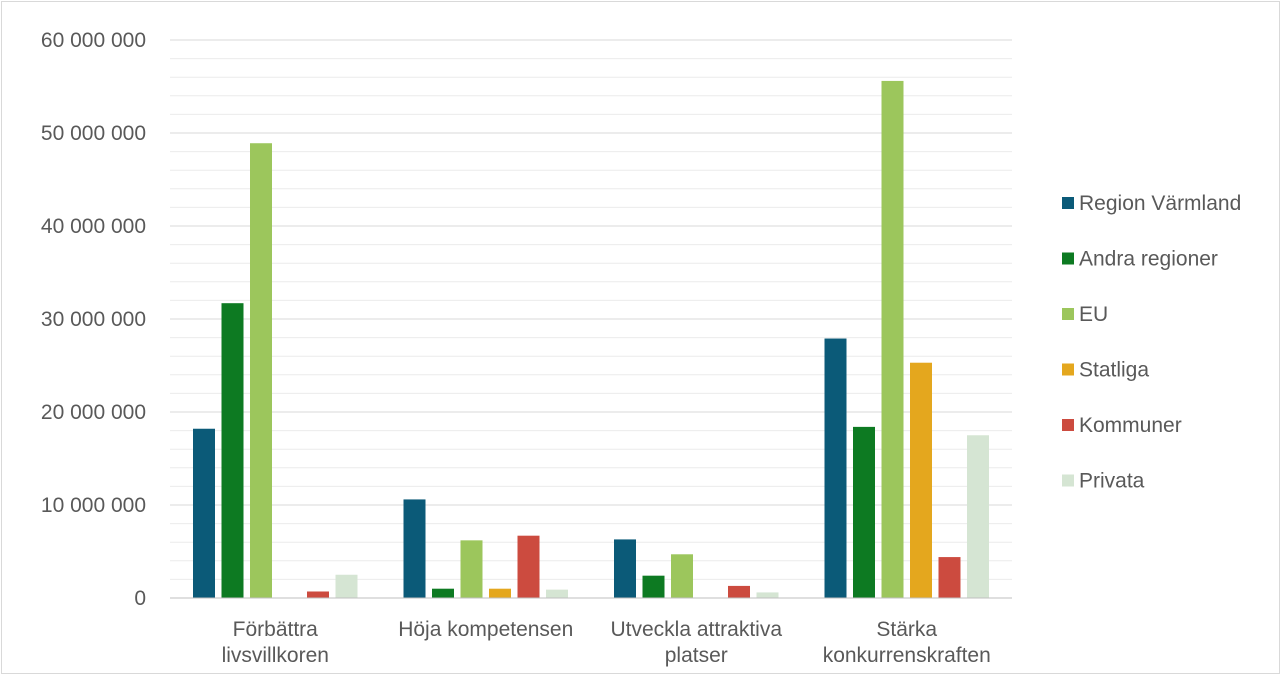 This screenshot has width=1283, height=677. I want to click on y-tick-label: 10 000 000, so click(93, 505).